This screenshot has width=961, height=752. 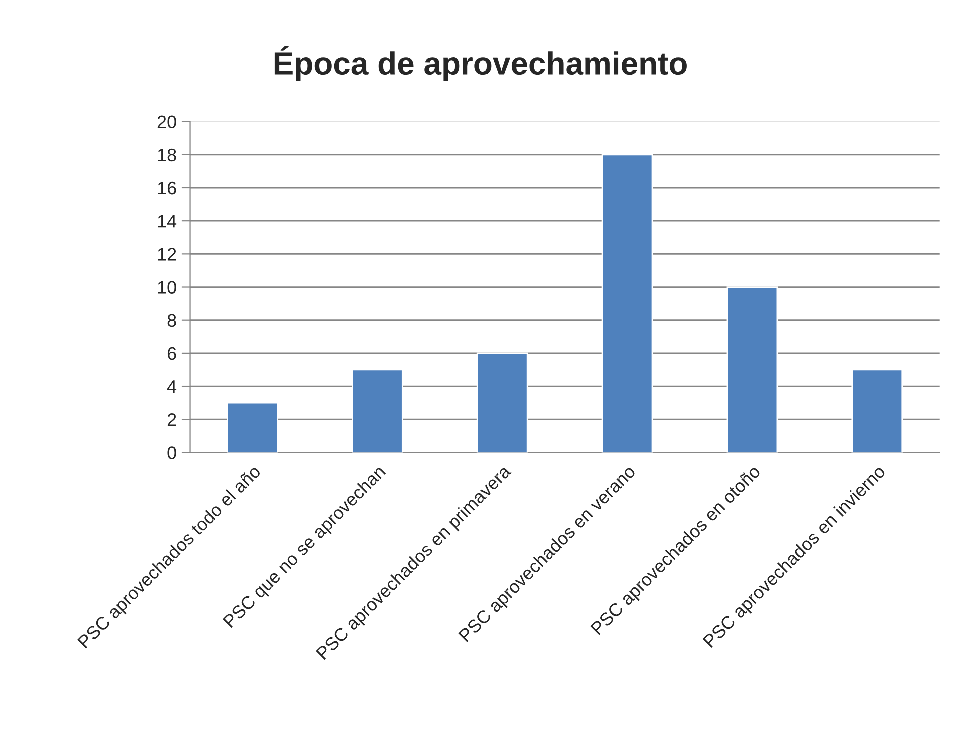 I want to click on y-tick-label: 2, so click(x=172, y=420).